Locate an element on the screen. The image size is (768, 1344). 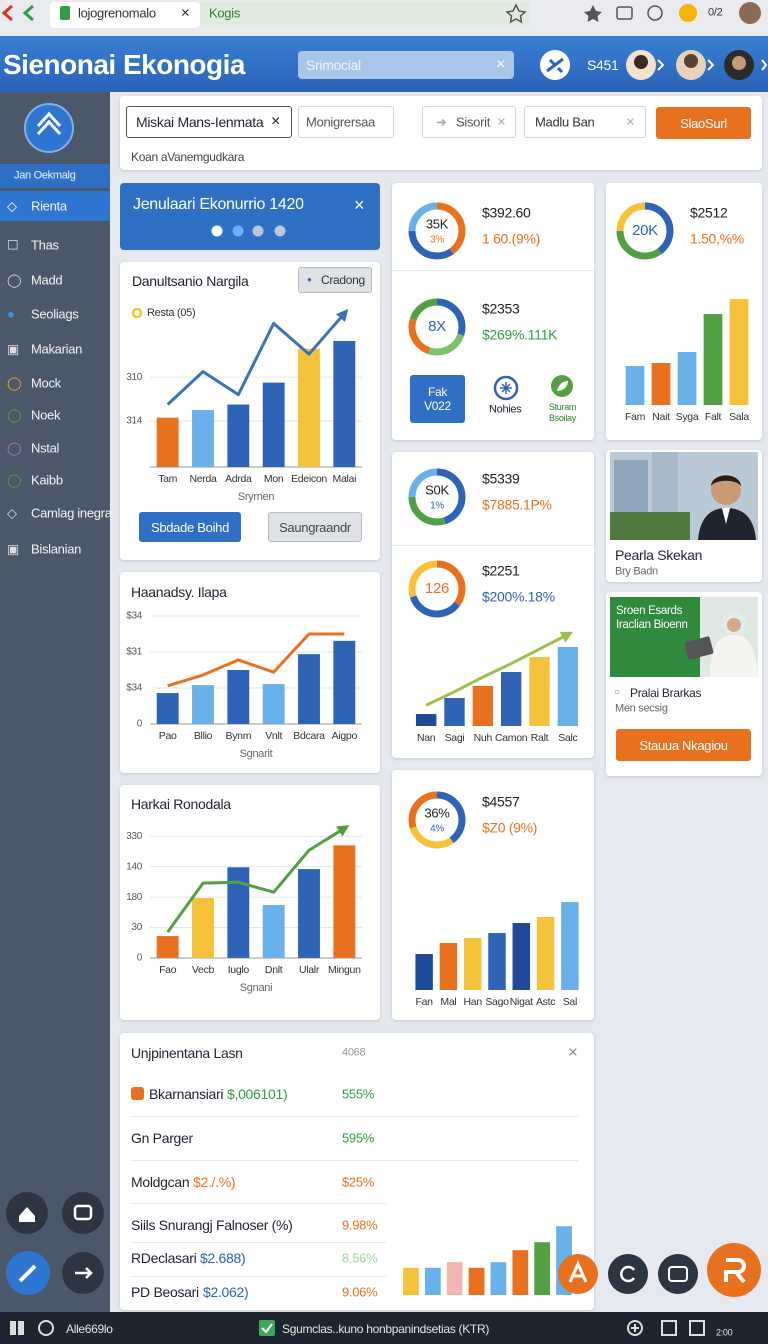
chip-icon: ➜ is located at coordinates (441, 122).